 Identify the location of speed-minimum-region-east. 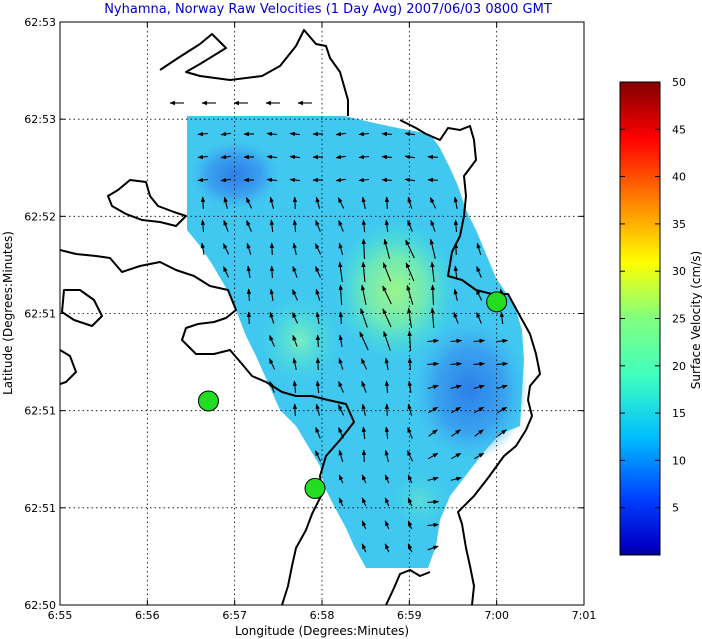
(470, 390).